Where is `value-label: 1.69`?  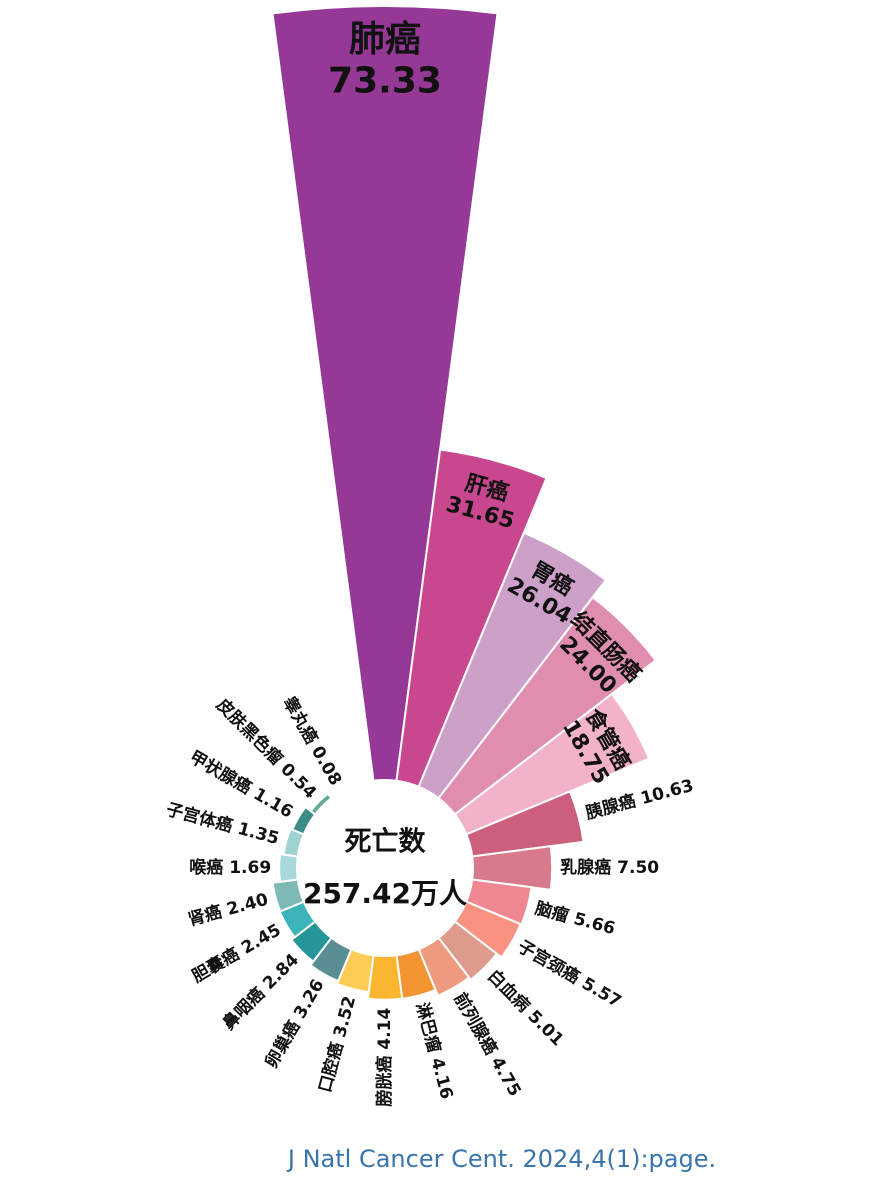
value-label: 1.69 is located at coordinates (250, 868).